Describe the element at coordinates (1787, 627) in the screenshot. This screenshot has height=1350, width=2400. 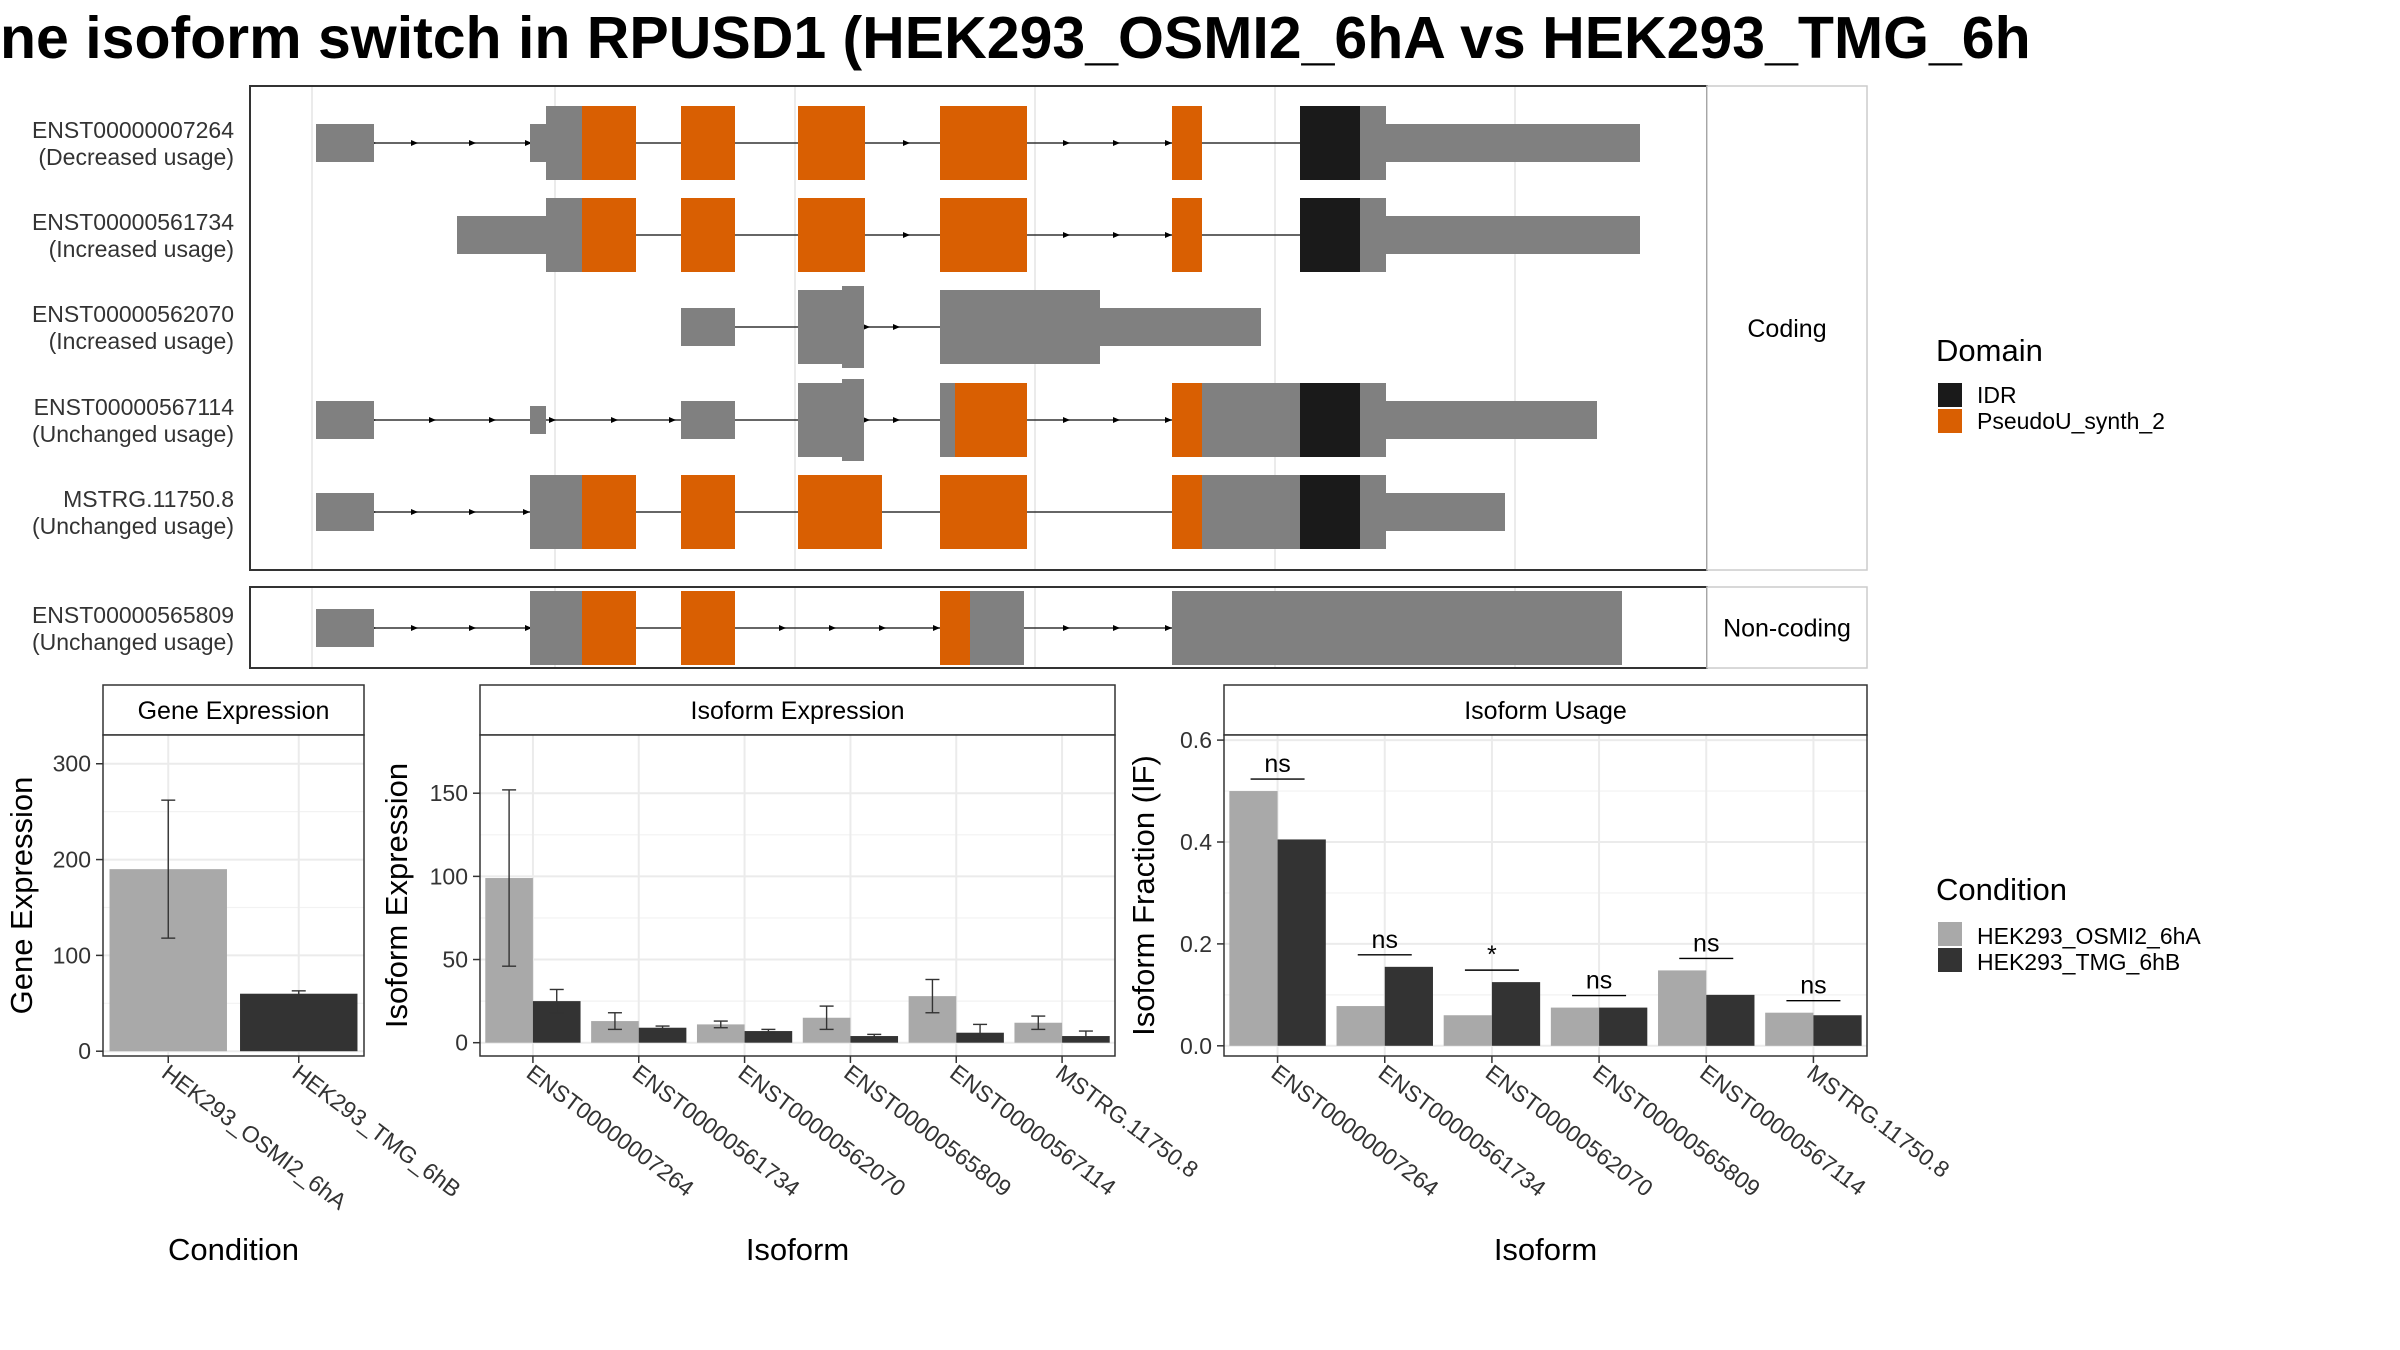
I see `noncoding-strip` at that location.